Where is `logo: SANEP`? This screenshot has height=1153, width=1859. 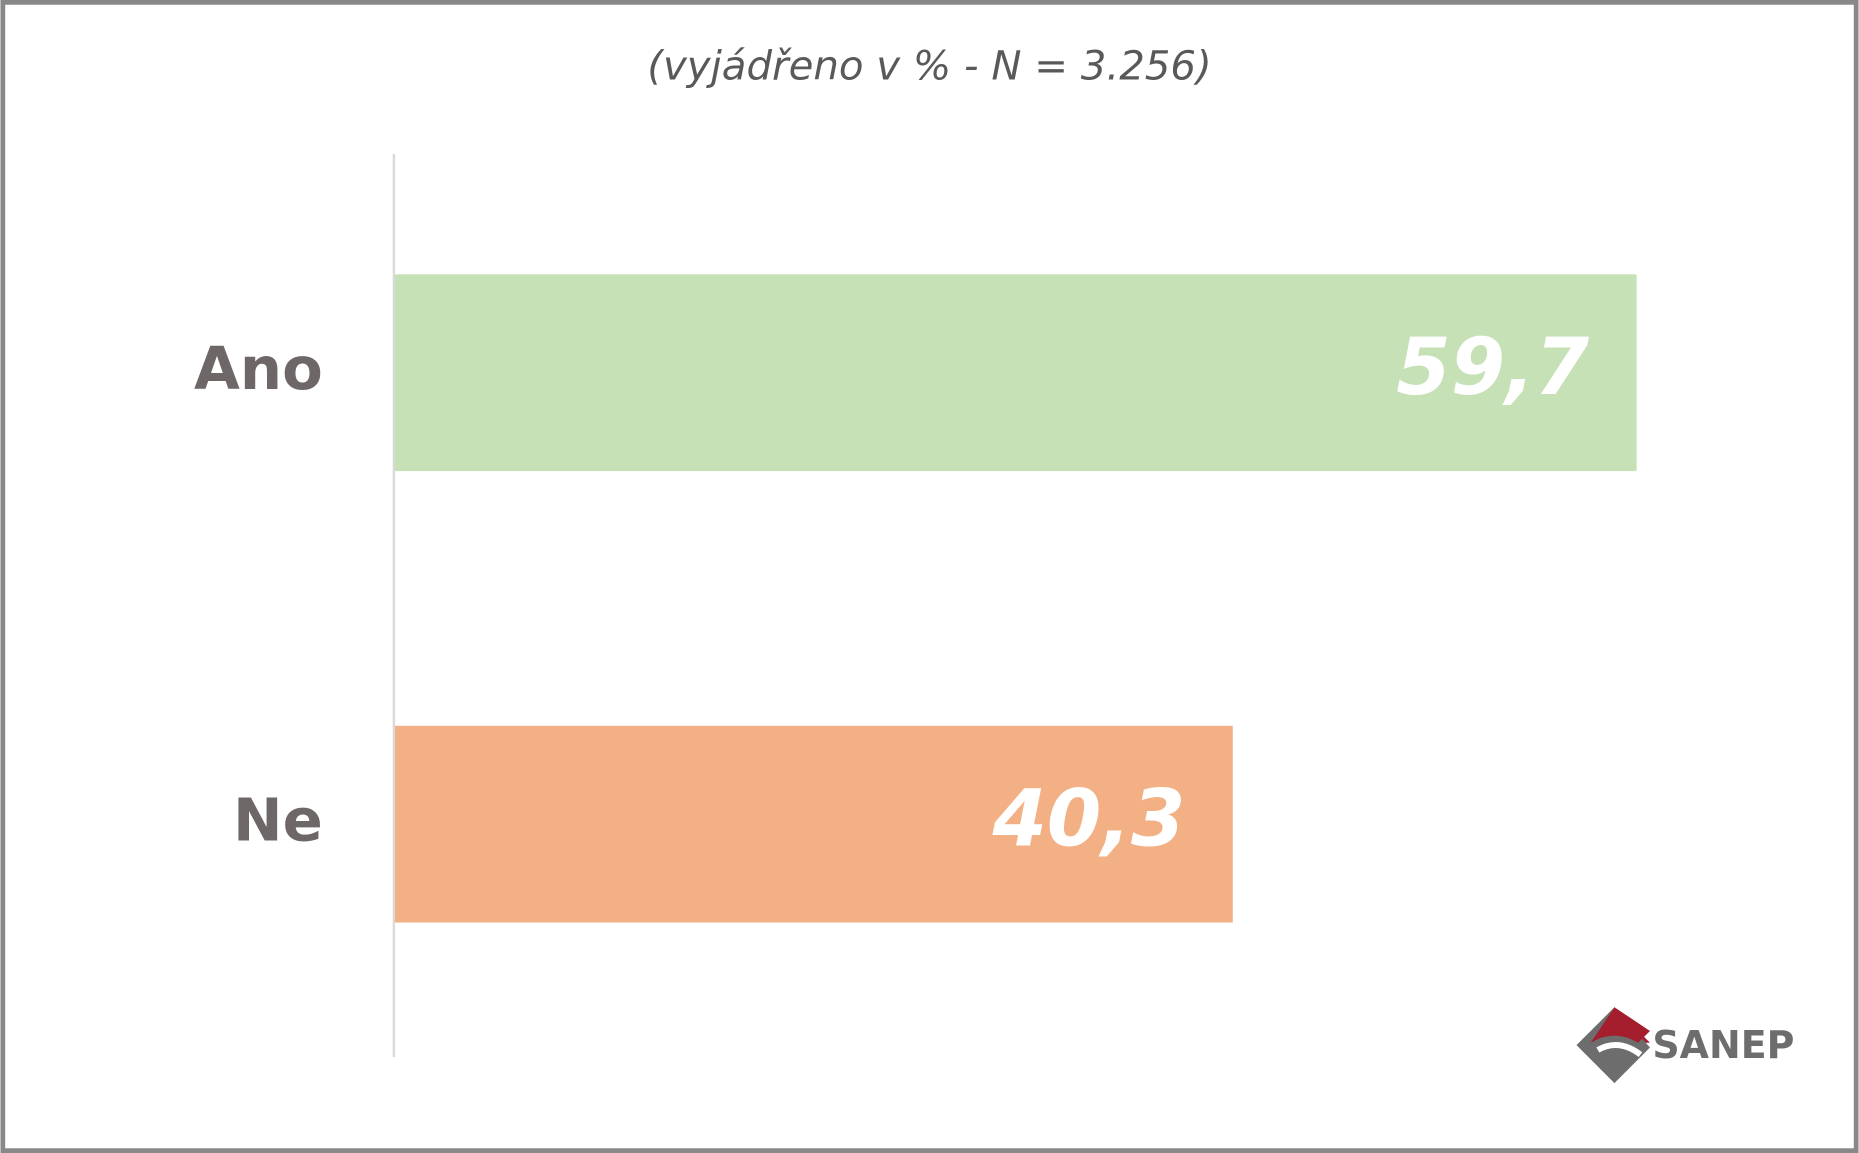
logo: SANEP is located at coordinates (1685, 1045).